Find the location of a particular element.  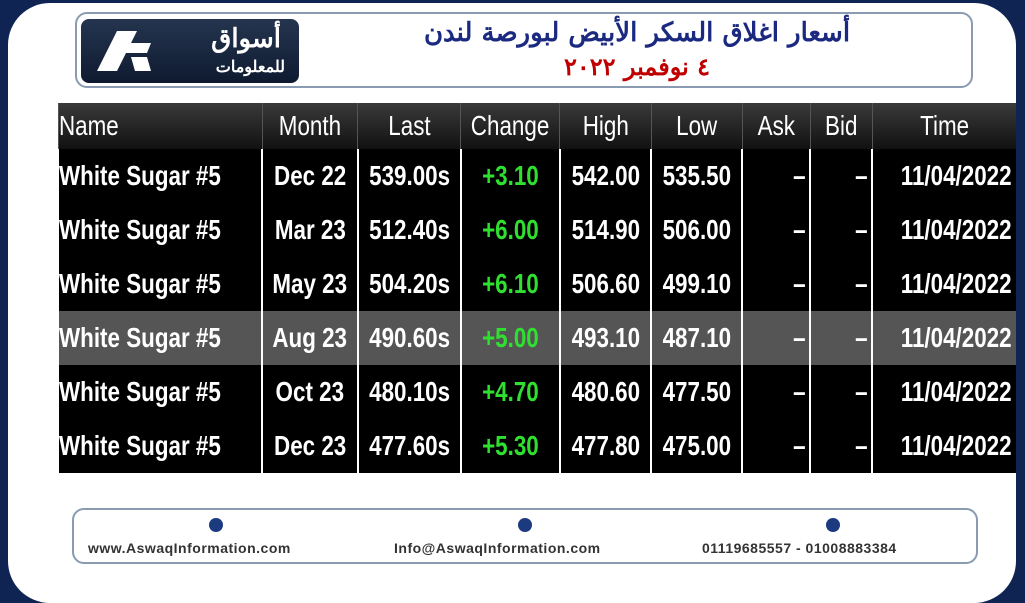

table-cell: +6.00 is located at coordinates (509, 230).